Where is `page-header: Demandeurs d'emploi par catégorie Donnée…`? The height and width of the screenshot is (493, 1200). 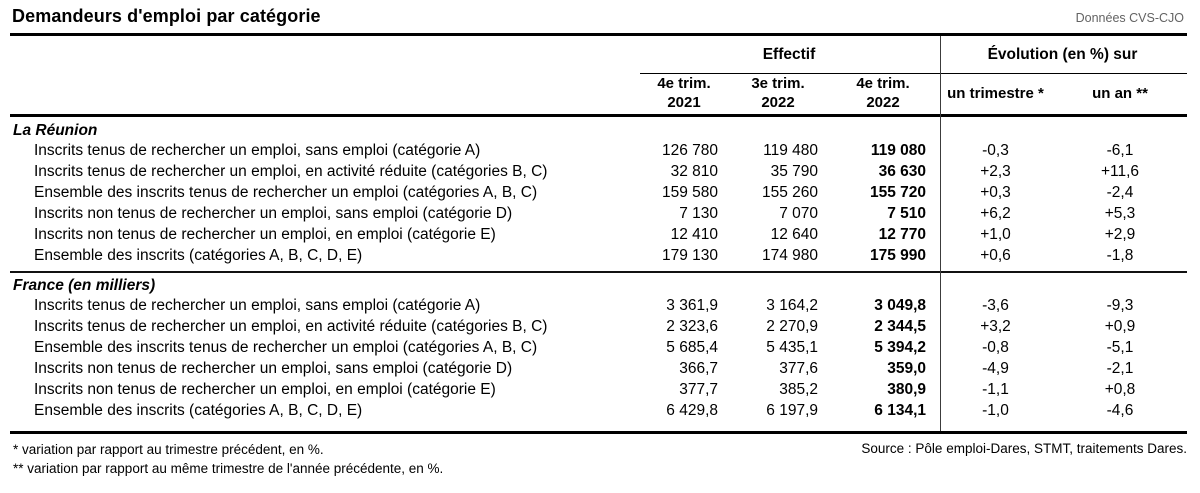
page-header: Demandeurs d'emploi par catégorie Donnée… is located at coordinates (600, 16).